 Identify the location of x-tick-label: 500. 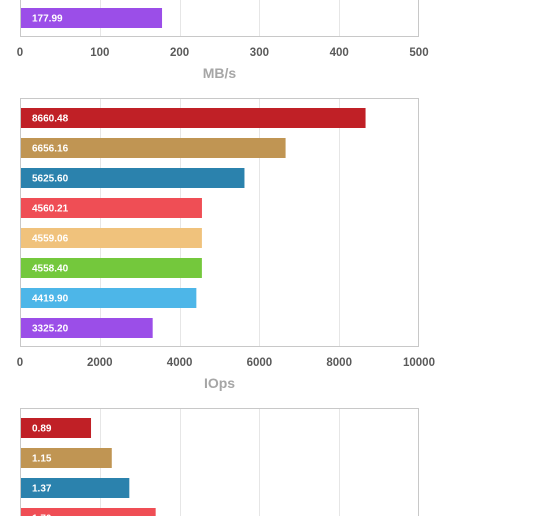
(418, 53).